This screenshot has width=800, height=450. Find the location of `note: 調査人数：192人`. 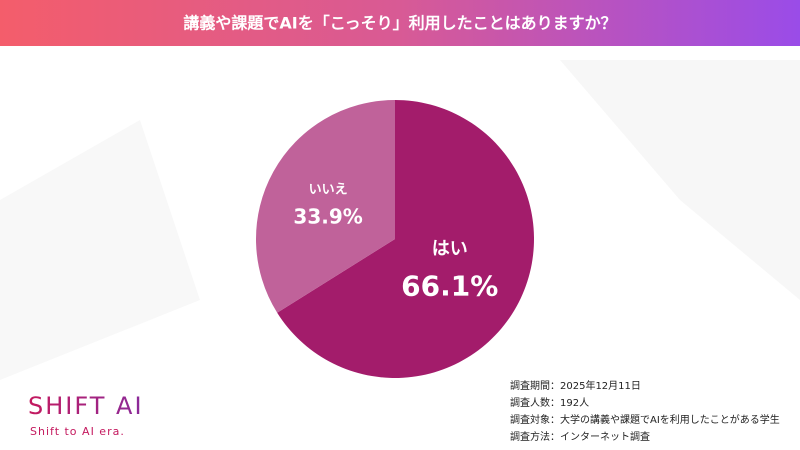

note: 調査人数：192人 is located at coordinates (549, 402).